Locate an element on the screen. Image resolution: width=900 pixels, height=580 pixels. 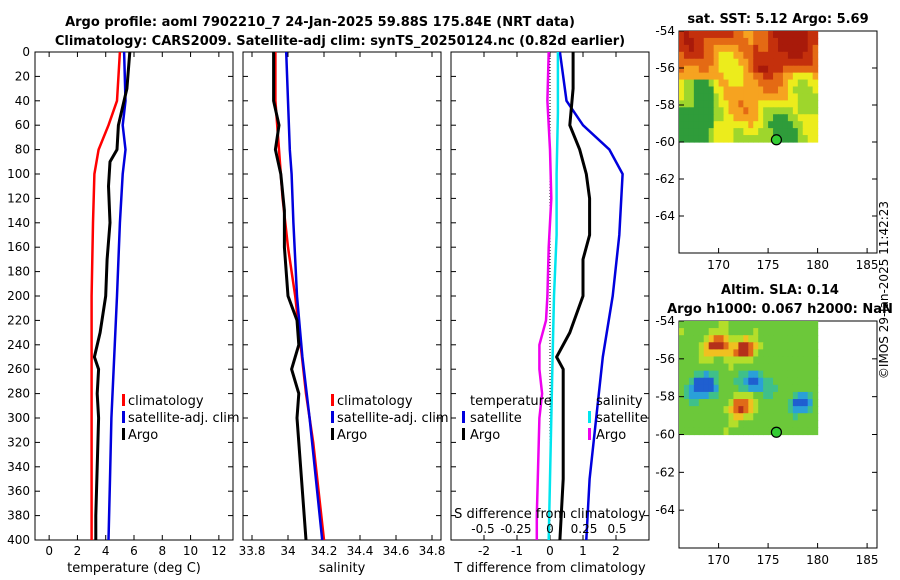
sla-map-title: Altim. SLA: 0.14 is located at coordinates (780, 290).